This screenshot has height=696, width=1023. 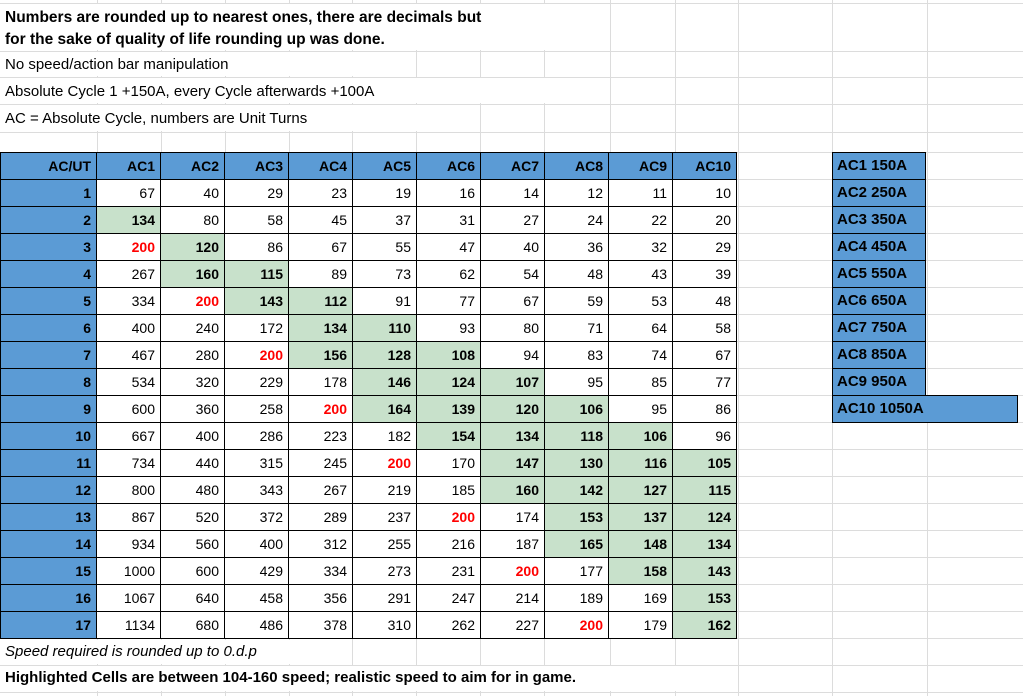 I want to click on column-header-AC4: AC4, so click(x=320, y=166).